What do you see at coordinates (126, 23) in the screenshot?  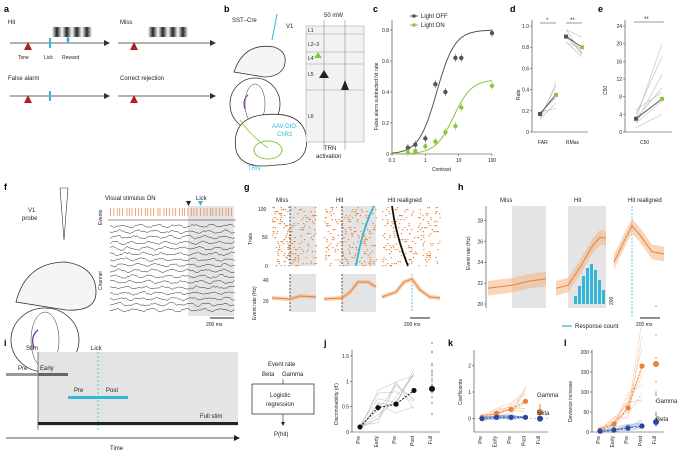 I see `label-miss: Miss` at bounding box center [126, 23].